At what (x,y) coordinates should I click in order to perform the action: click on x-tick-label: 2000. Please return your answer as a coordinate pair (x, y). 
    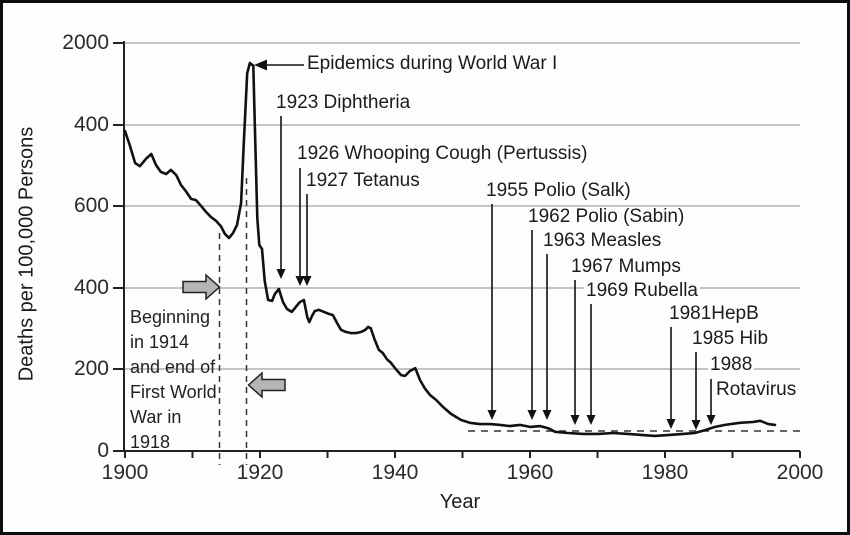
    Looking at the image, I should click on (800, 472).